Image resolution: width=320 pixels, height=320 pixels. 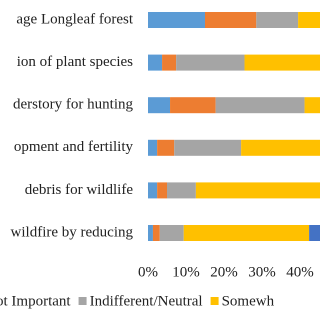 I want to click on category-label: derstory for hunting, so click(x=73, y=105).